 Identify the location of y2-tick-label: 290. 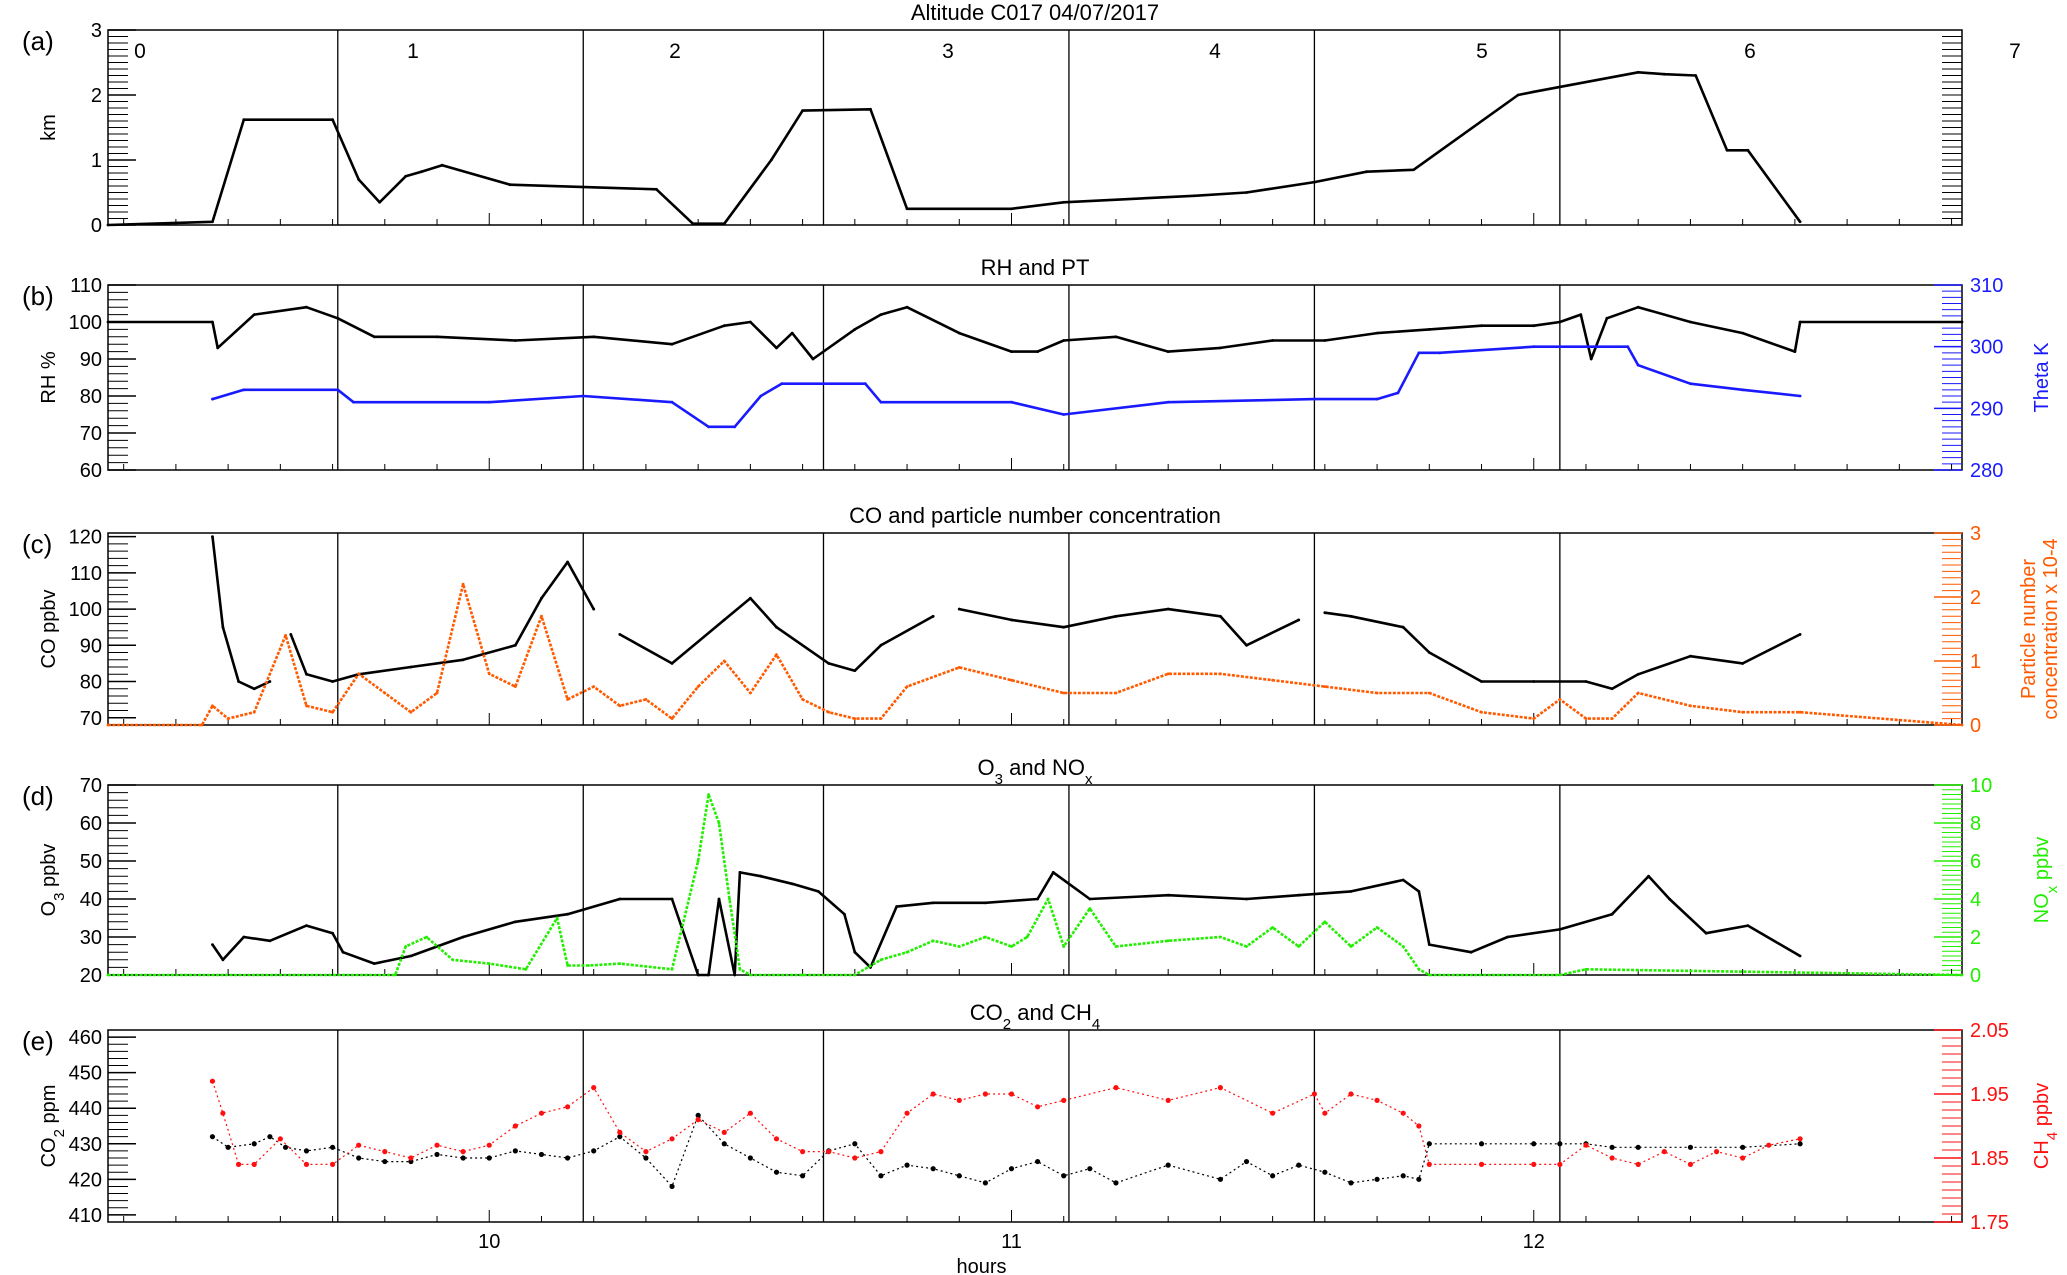
(1986, 409).